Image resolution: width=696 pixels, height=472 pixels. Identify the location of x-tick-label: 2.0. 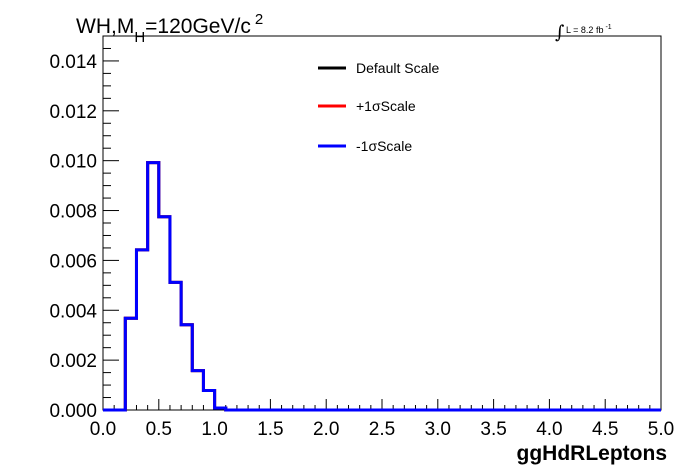
(326, 429).